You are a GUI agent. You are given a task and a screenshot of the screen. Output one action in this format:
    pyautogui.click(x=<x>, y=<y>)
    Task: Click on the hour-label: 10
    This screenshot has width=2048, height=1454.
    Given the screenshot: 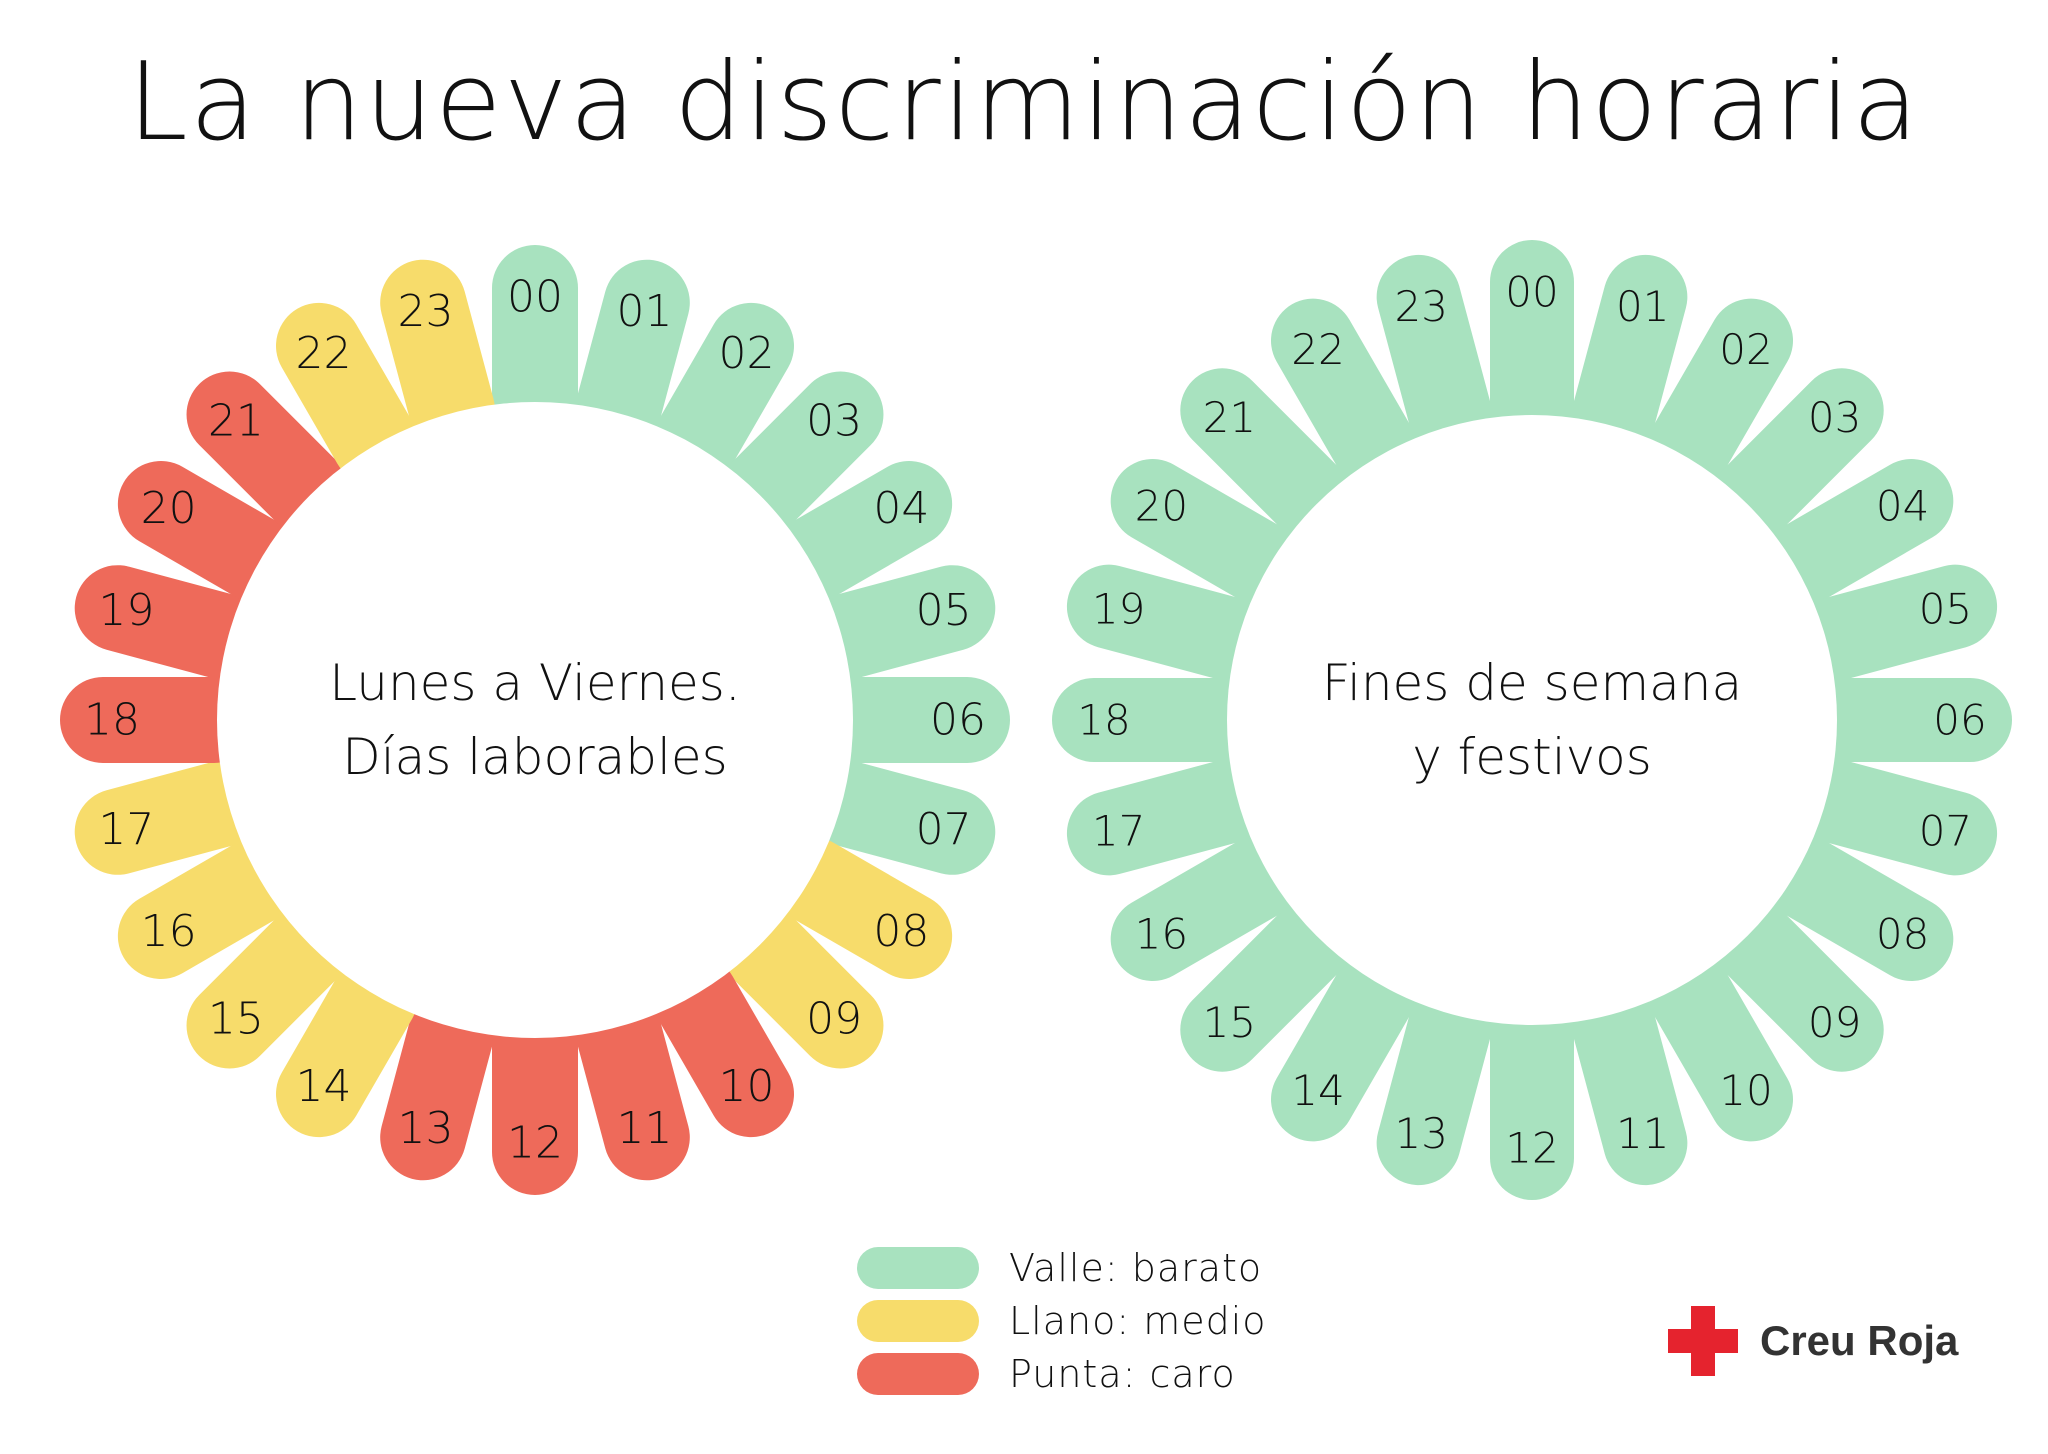 What is the action you would take?
    pyautogui.click(x=1745, y=1090)
    